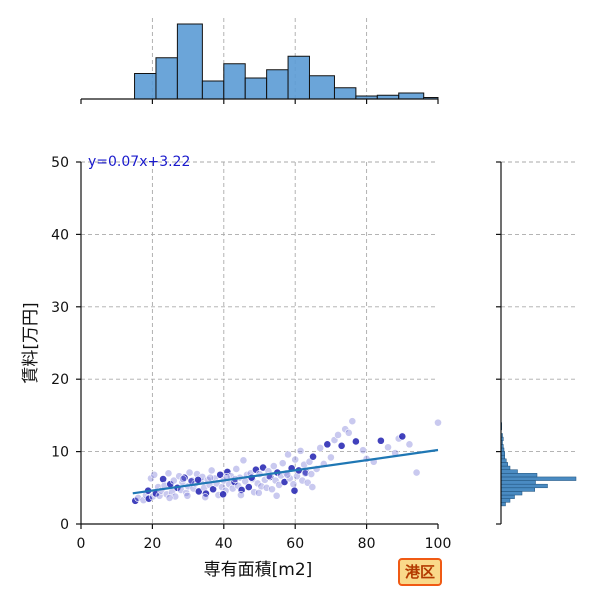 The image size is (600, 600). Describe the element at coordinates (60, 453) in the screenshot. I see `y-tick-label: 10` at that location.